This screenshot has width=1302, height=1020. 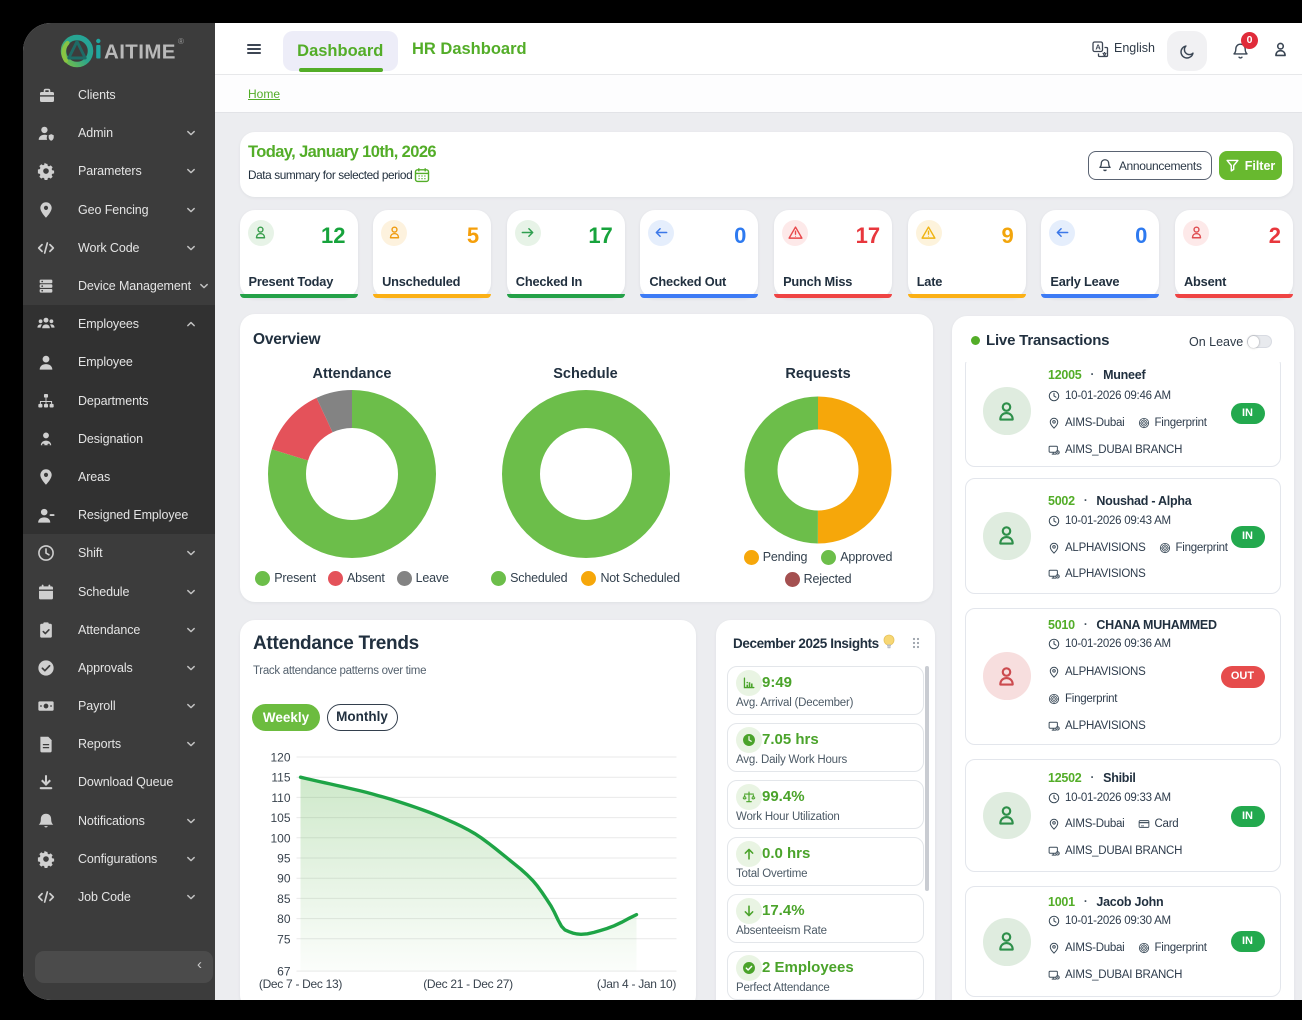 I want to click on svg-text: 120, so click(x=280, y=758).